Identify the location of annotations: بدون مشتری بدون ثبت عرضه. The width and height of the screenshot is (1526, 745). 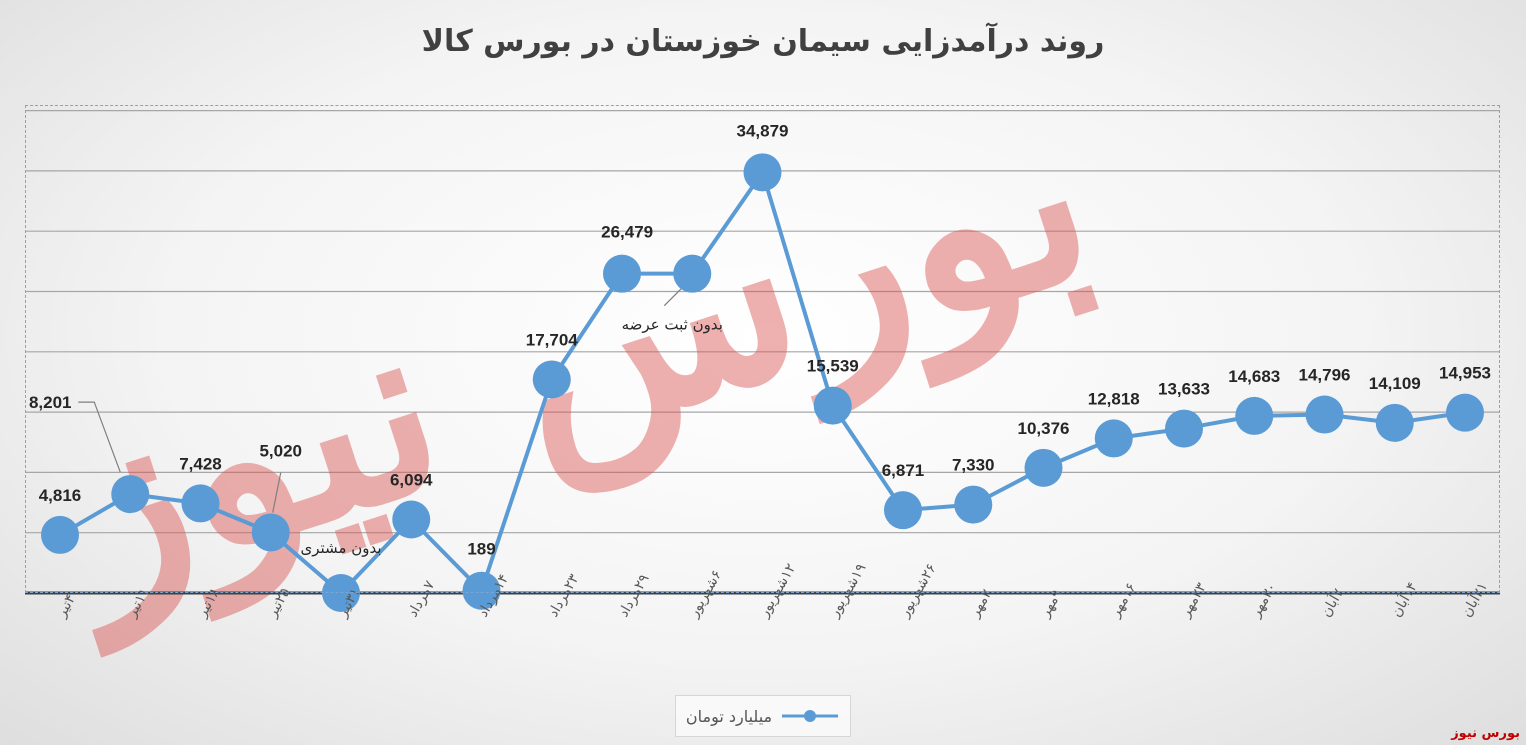
(511, 436).